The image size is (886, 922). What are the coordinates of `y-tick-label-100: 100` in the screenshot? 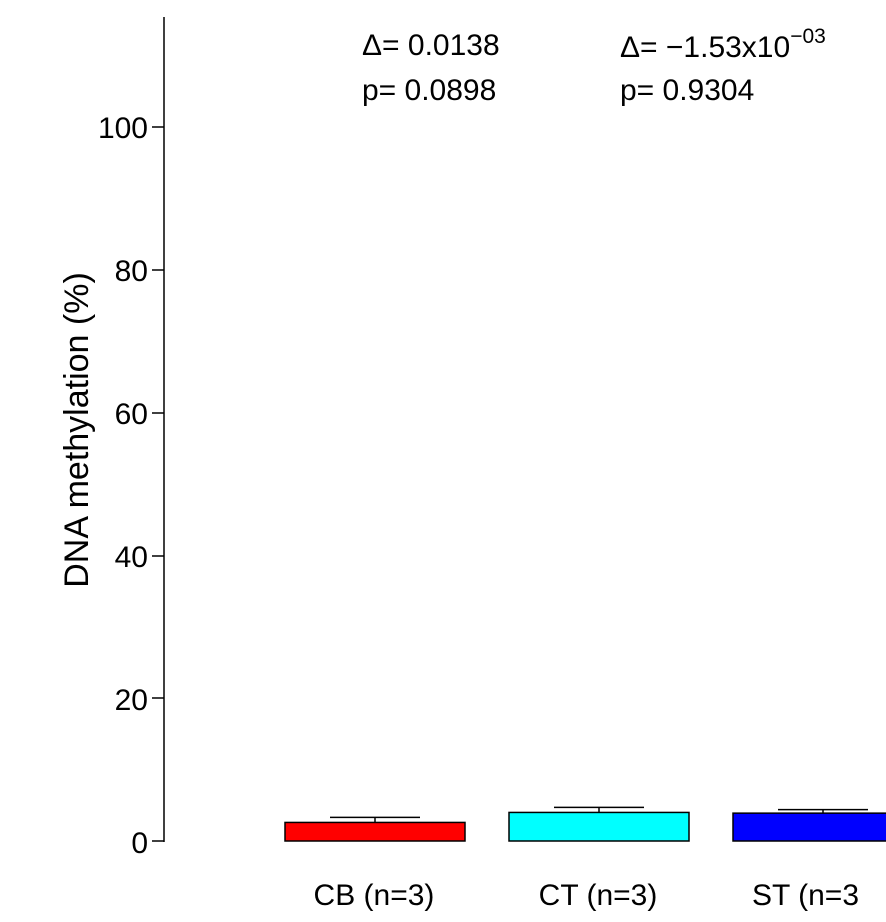 It's located at (123, 128).